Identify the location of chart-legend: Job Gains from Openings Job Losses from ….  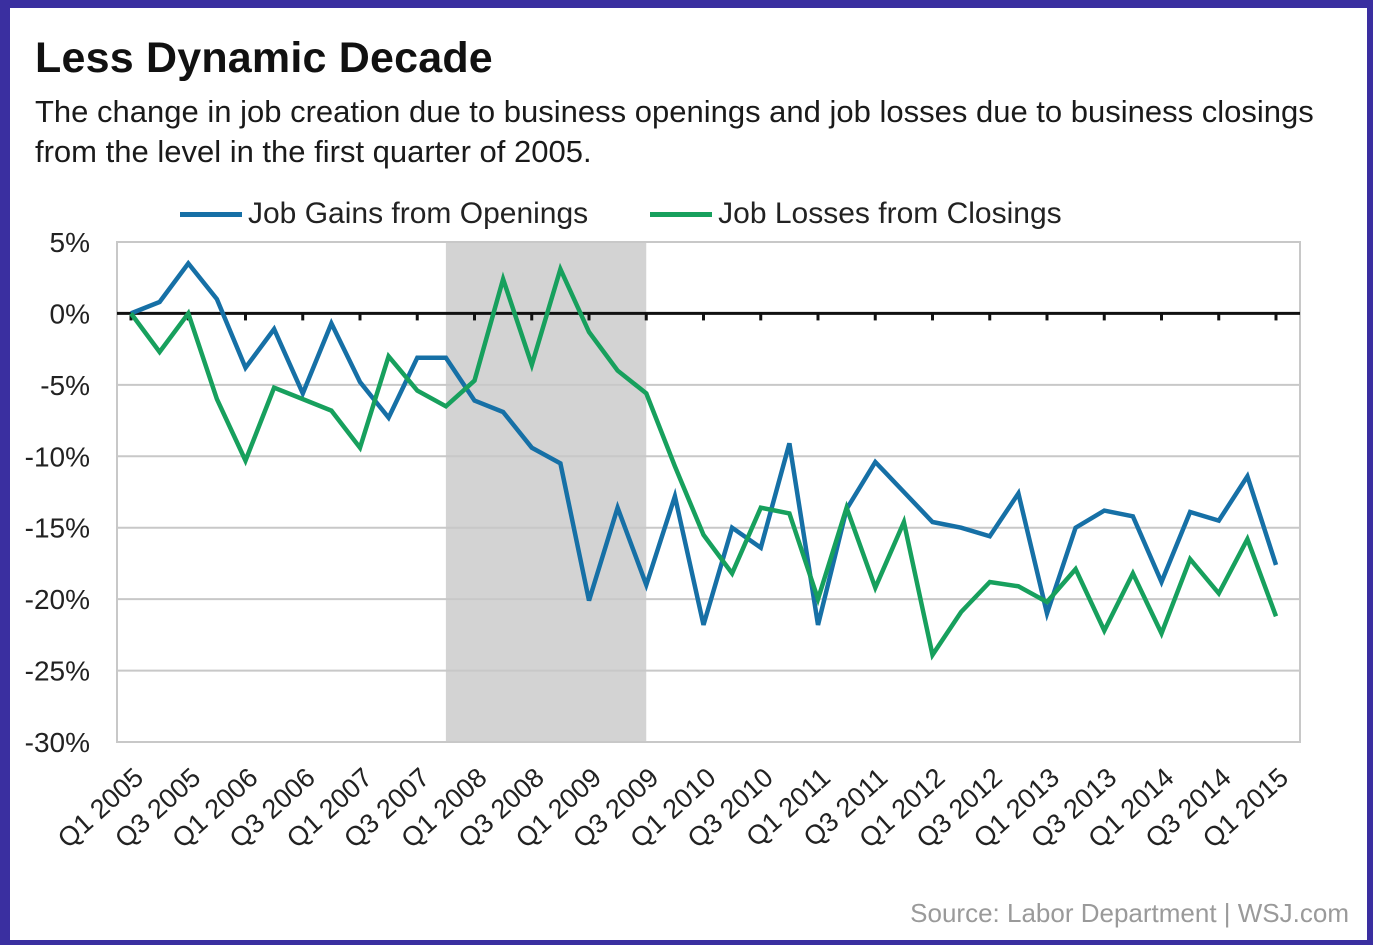
(652, 214).